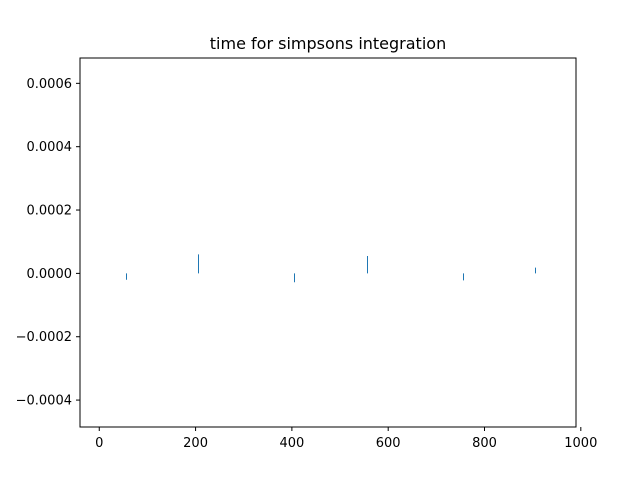  Describe the element at coordinates (48, 243) in the screenshot. I see `y-axis: −0.0004 −0.0002 0.0000 0.0002 0.0004 0.0006` at that location.